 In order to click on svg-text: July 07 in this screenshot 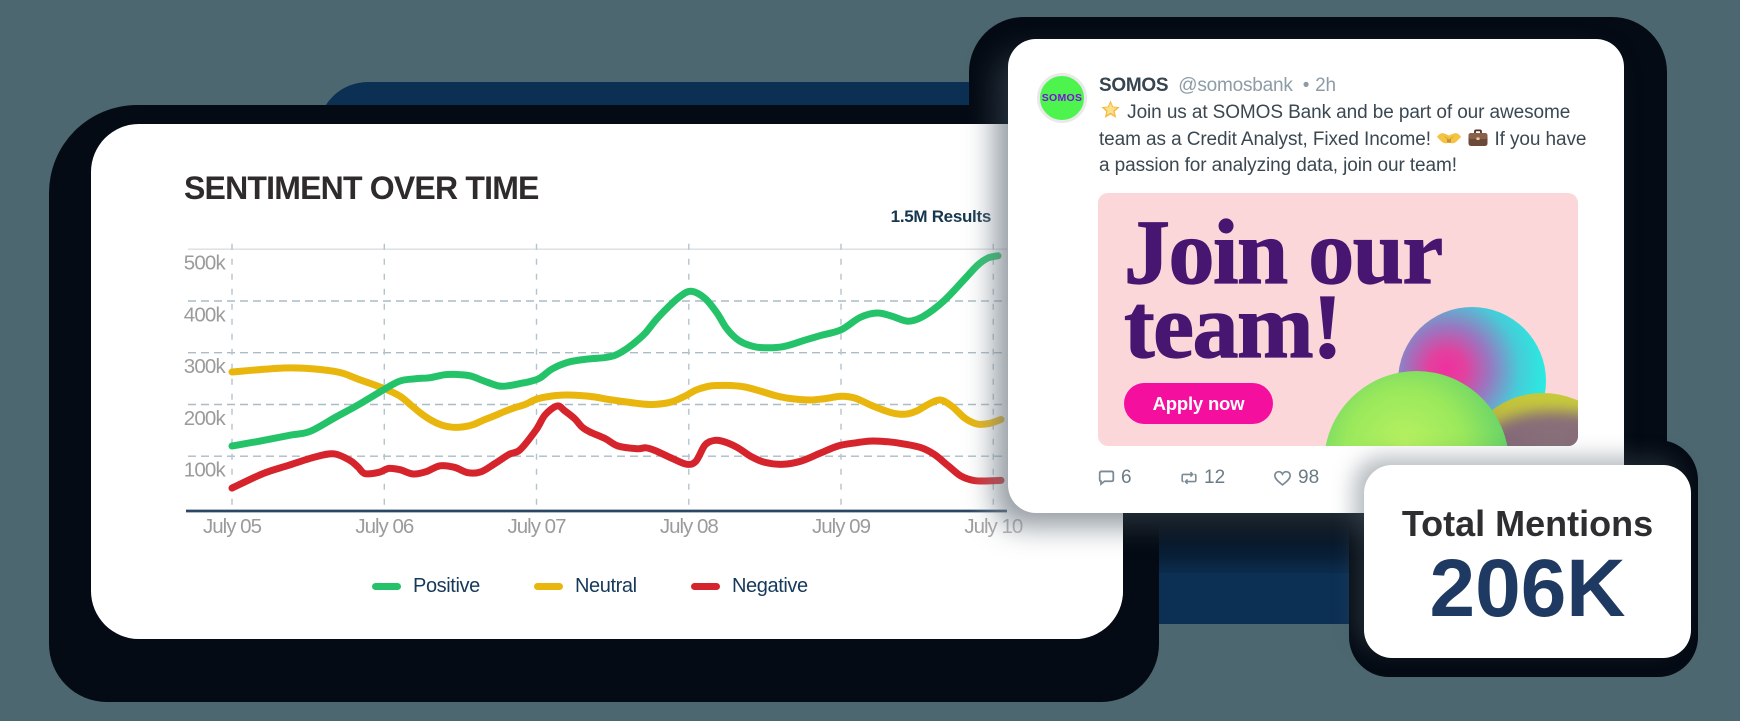, I will do `click(537, 526)`.